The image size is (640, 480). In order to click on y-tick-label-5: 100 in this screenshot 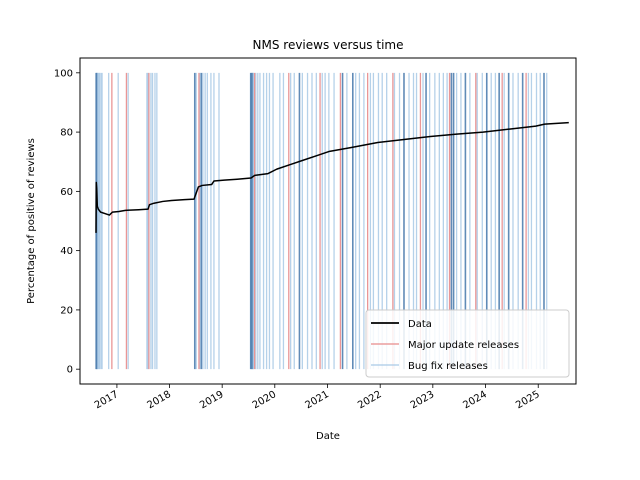, I will do `click(63, 73)`.